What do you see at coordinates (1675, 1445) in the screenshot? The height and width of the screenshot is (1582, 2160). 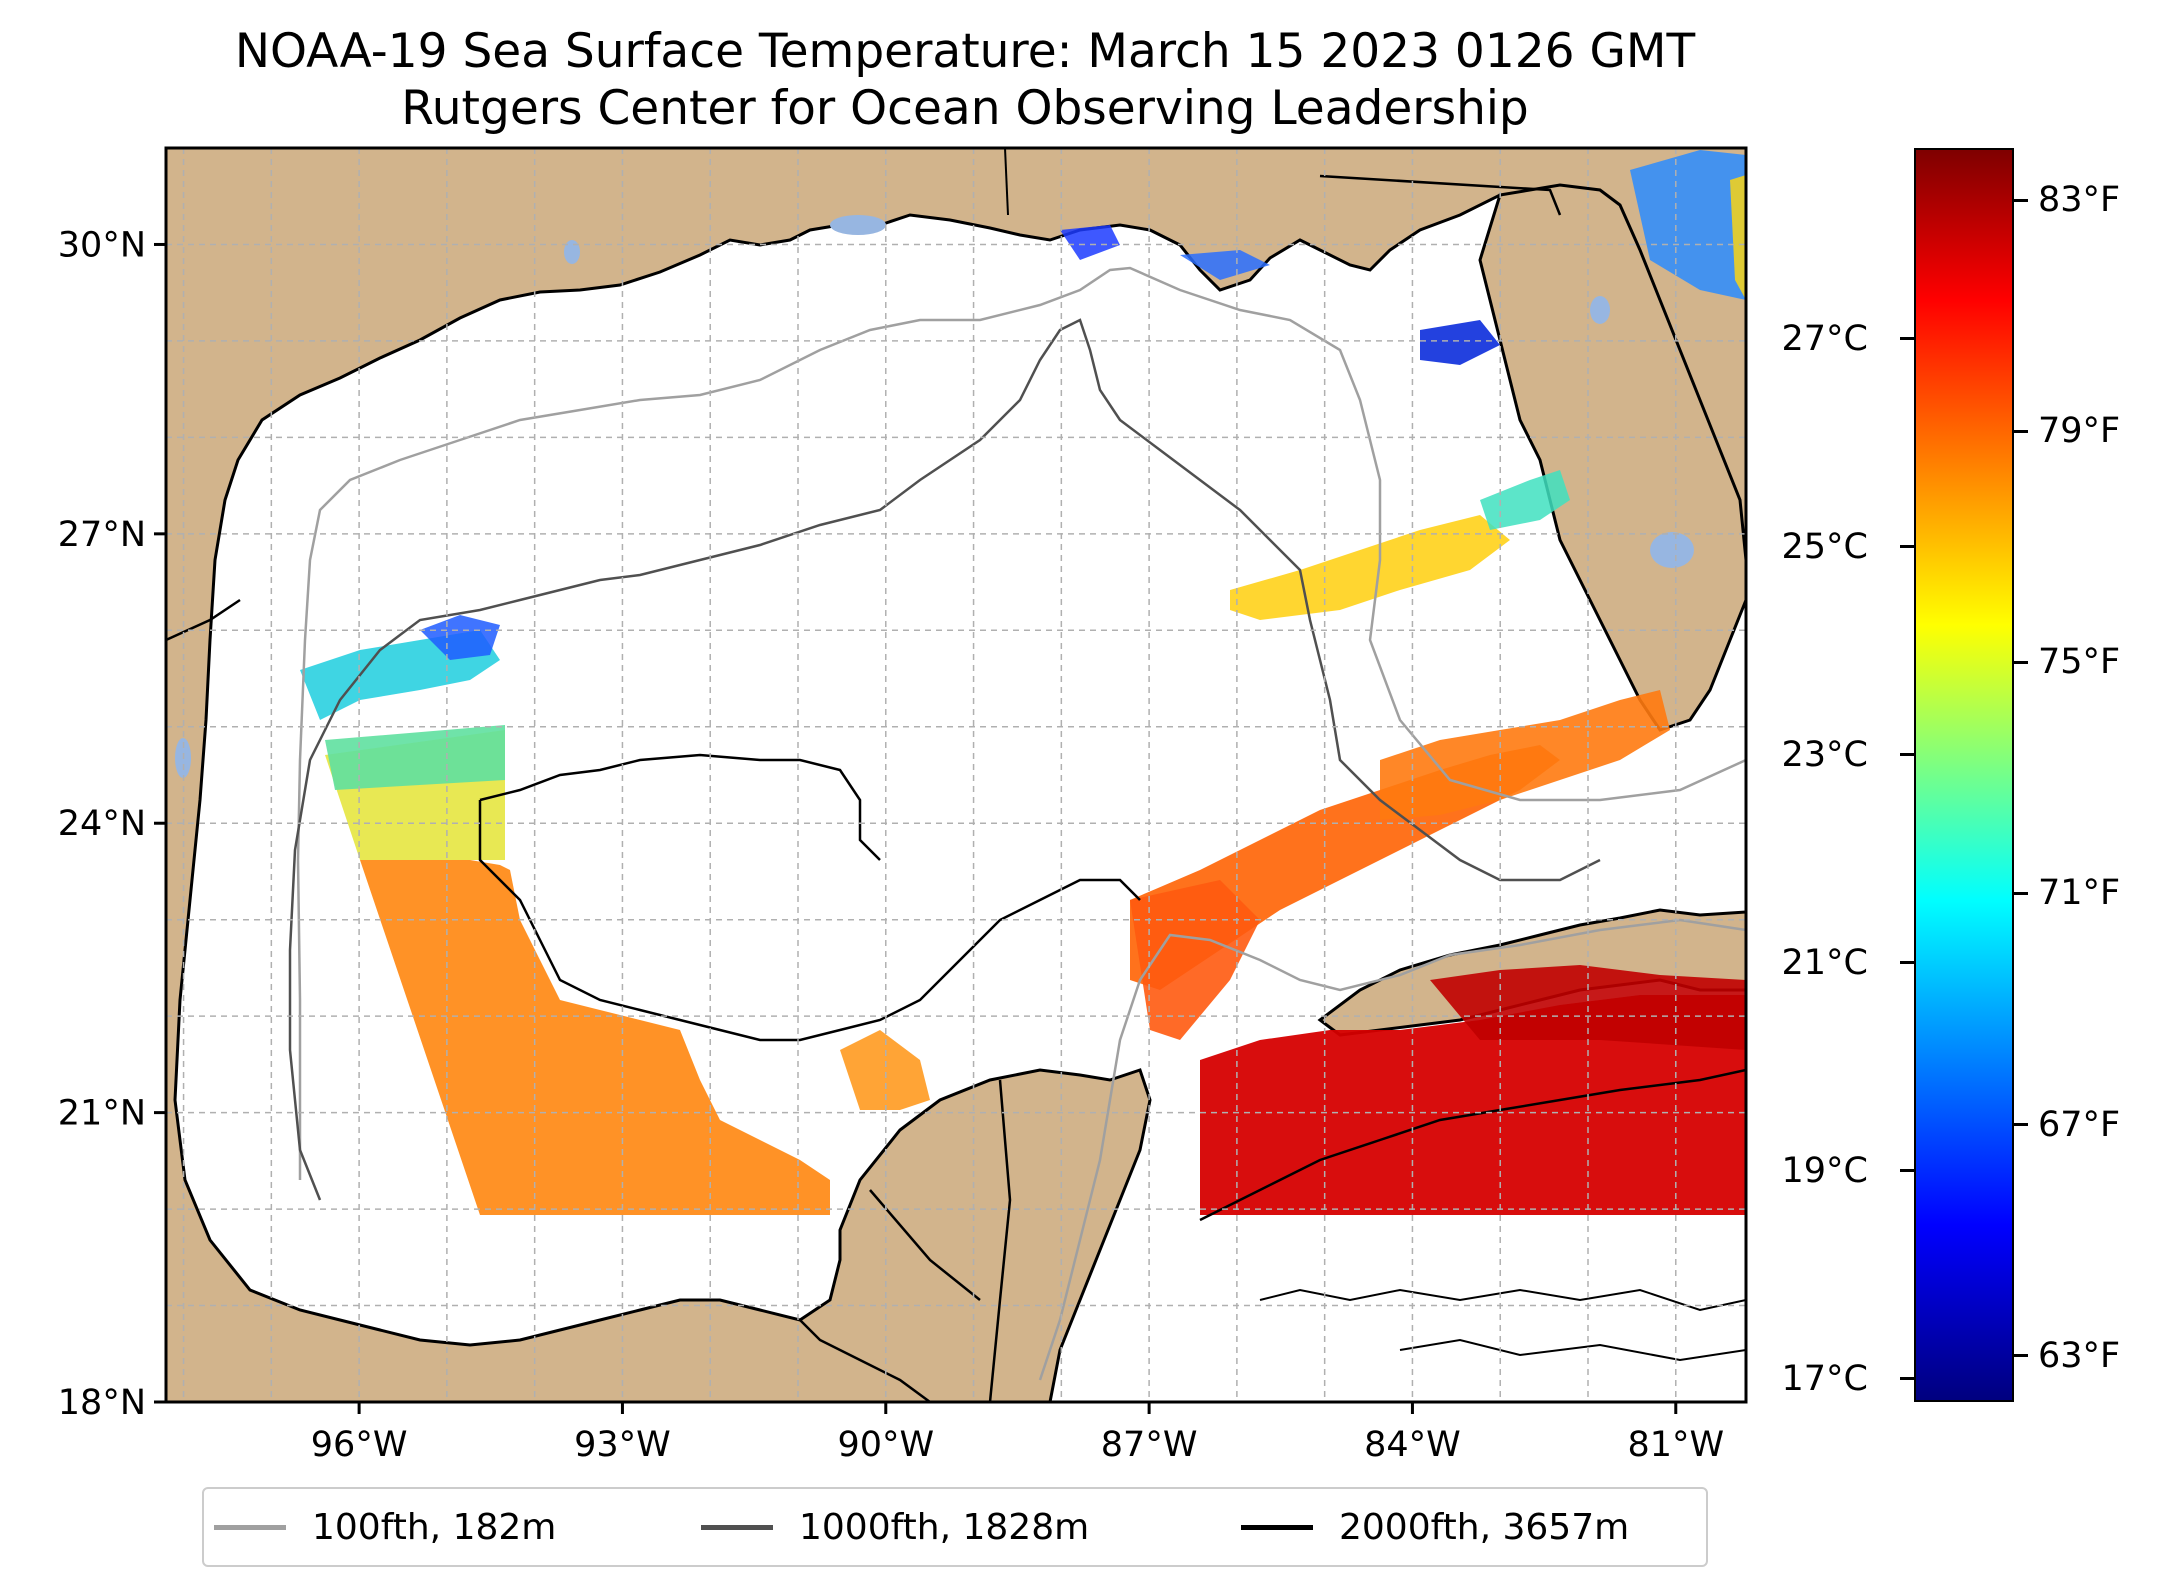 I see `lon-tick-label: 81°W` at bounding box center [1675, 1445].